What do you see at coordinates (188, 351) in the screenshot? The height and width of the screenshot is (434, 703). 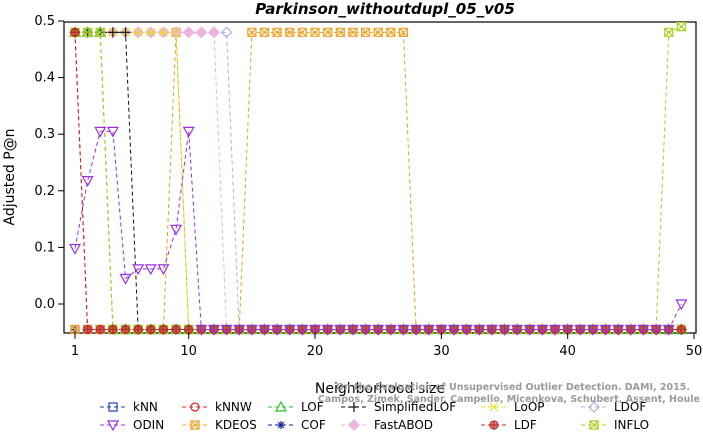 I see `x-tick-label: 10` at bounding box center [188, 351].